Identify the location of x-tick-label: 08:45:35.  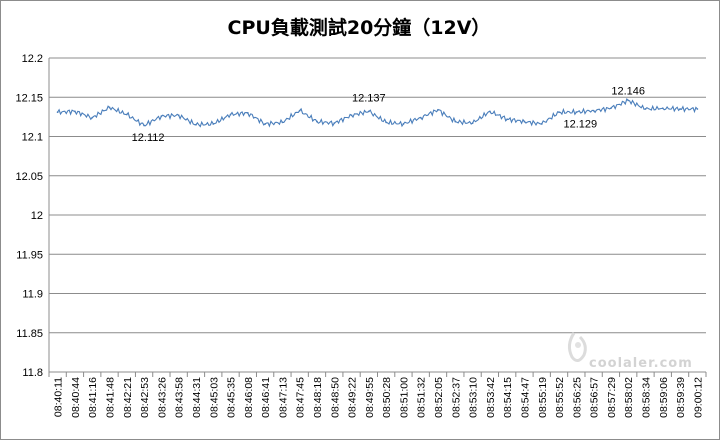
(232, 397).